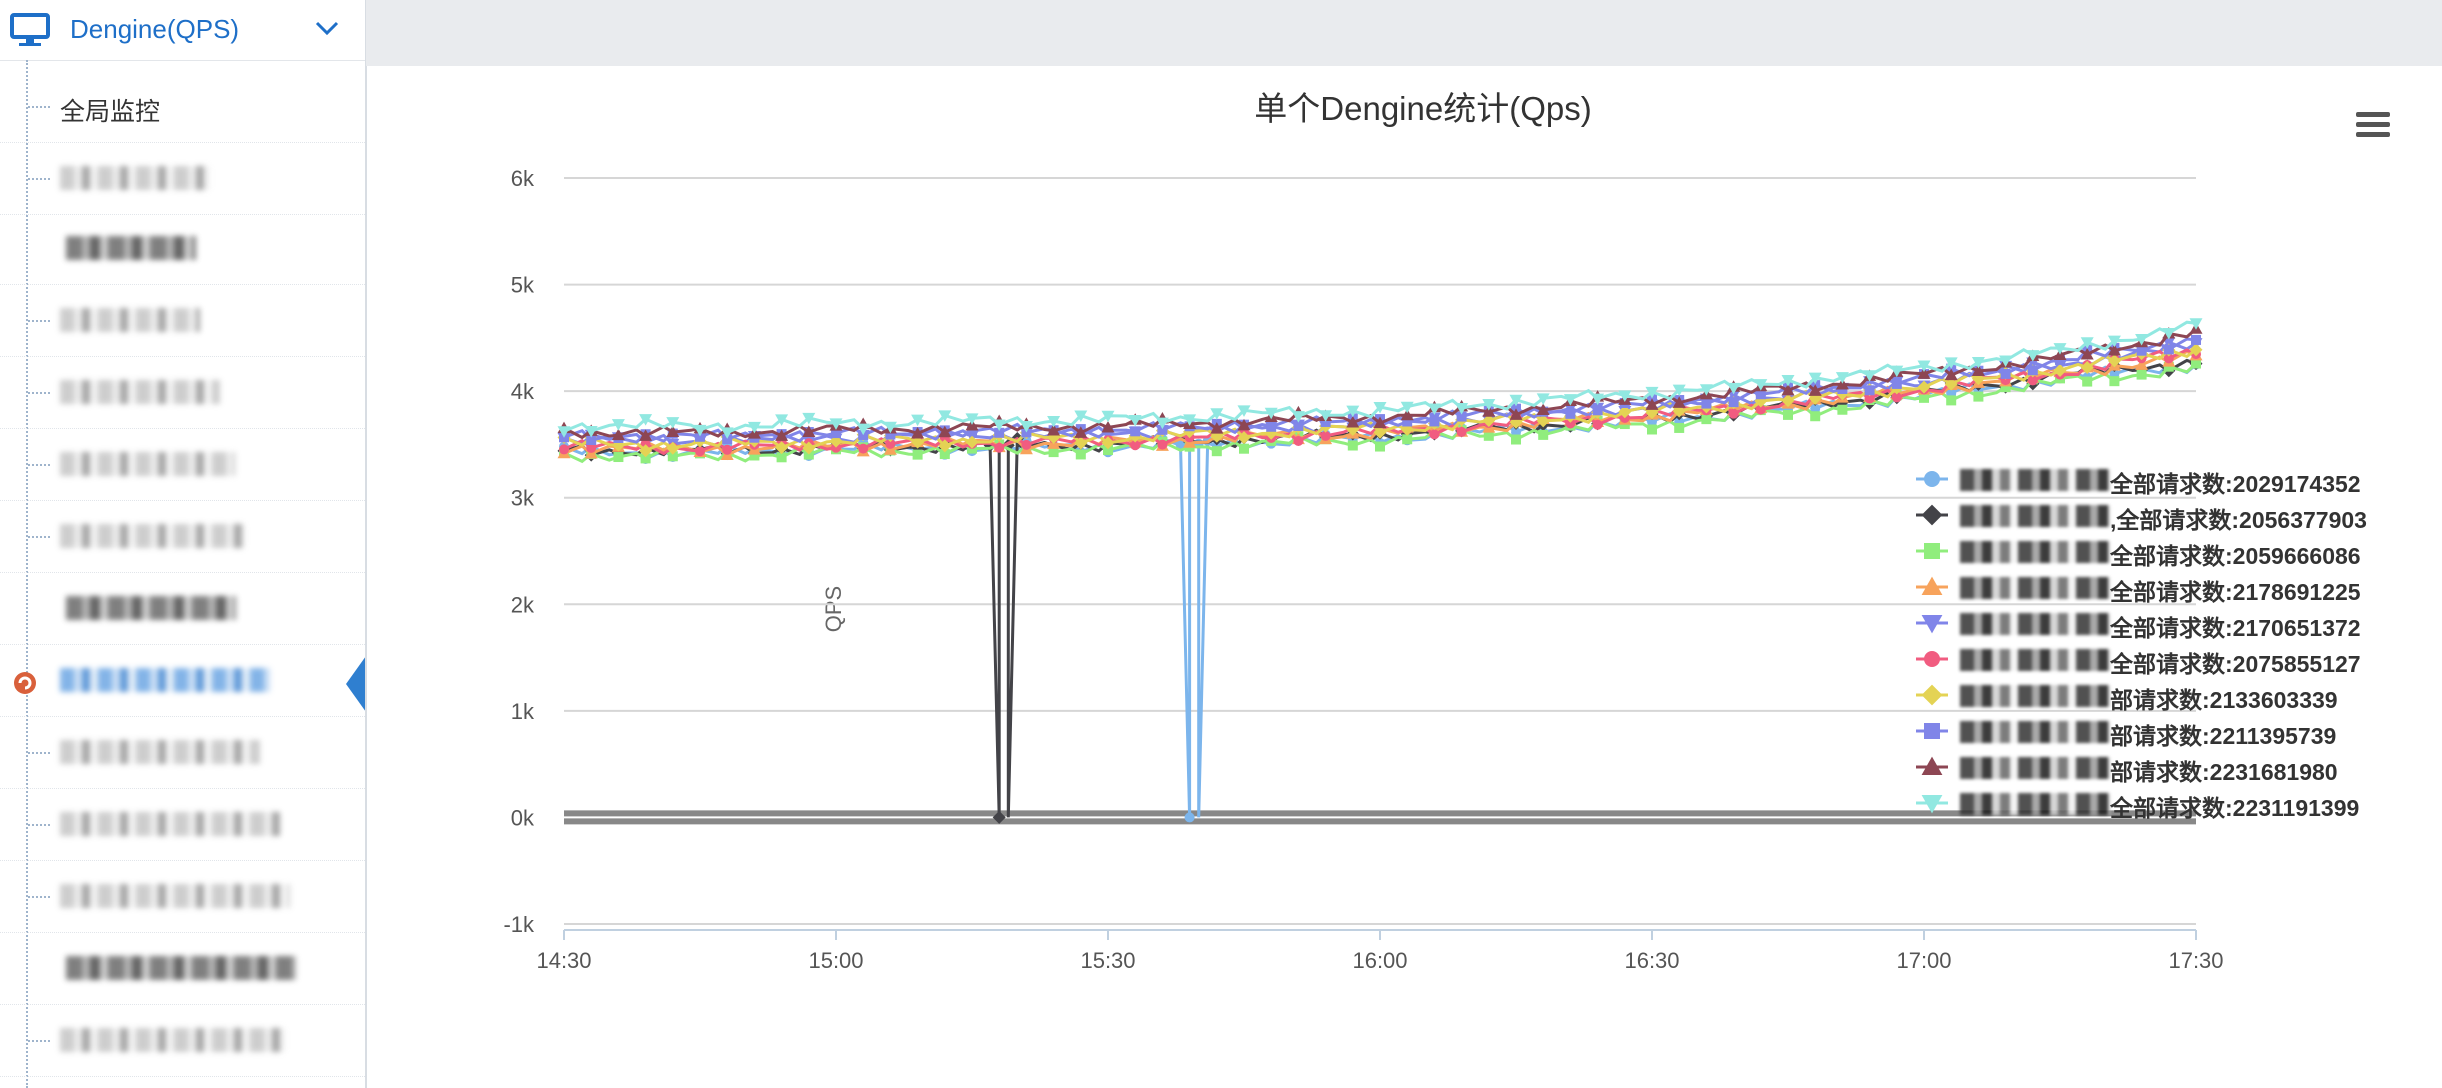 The height and width of the screenshot is (1088, 2442). Describe the element at coordinates (2195, 960) in the screenshot. I see `x-tick-label: 17:30` at that location.